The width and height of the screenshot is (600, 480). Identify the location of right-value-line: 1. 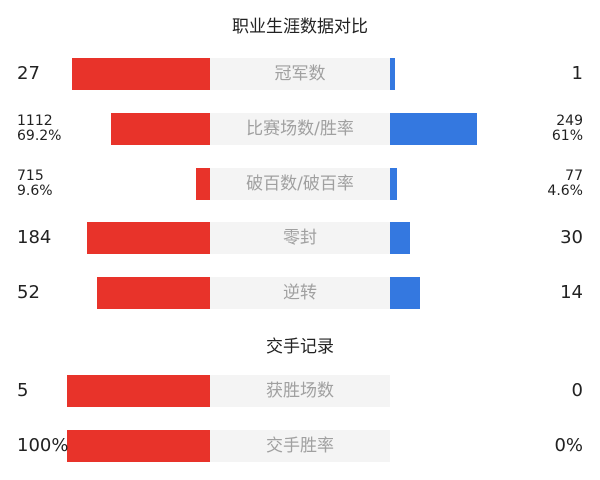
(577, 73).